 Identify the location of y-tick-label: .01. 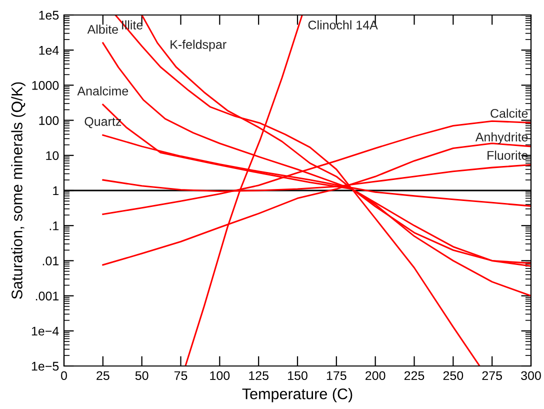
(50, 261).